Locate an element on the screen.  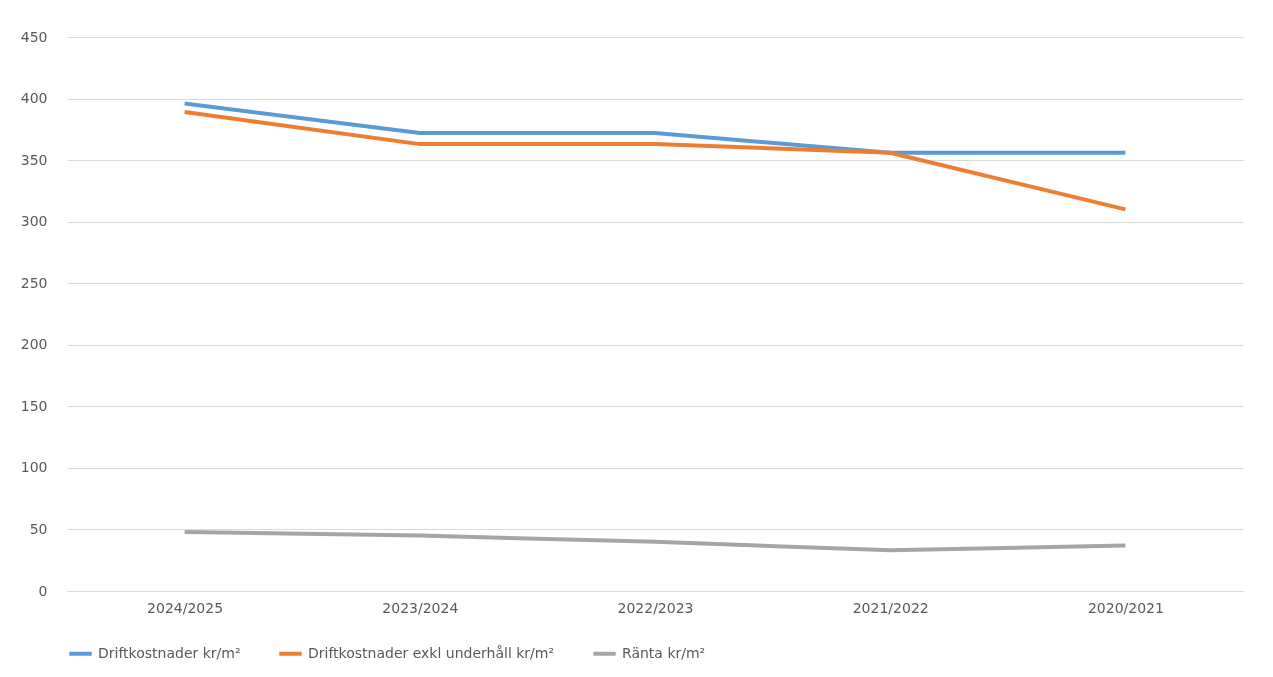
x-tick-label: 2021/2022 is located at coordinates (890, 607).